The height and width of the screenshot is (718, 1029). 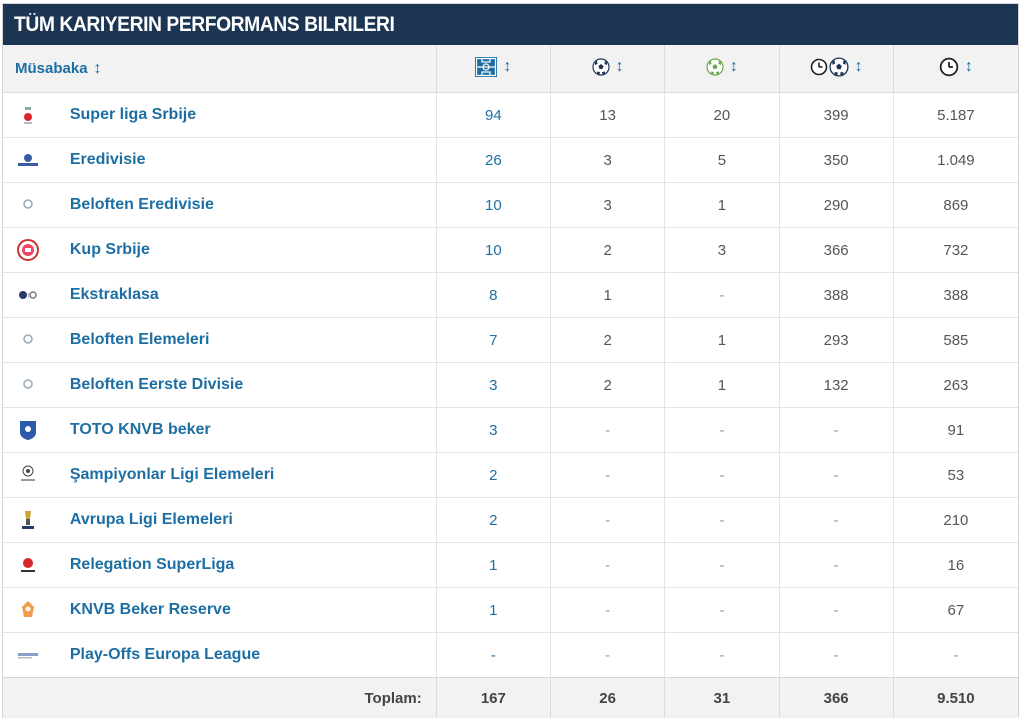 I want to click on appearances-cell: 7, so click(x=493, y=340).